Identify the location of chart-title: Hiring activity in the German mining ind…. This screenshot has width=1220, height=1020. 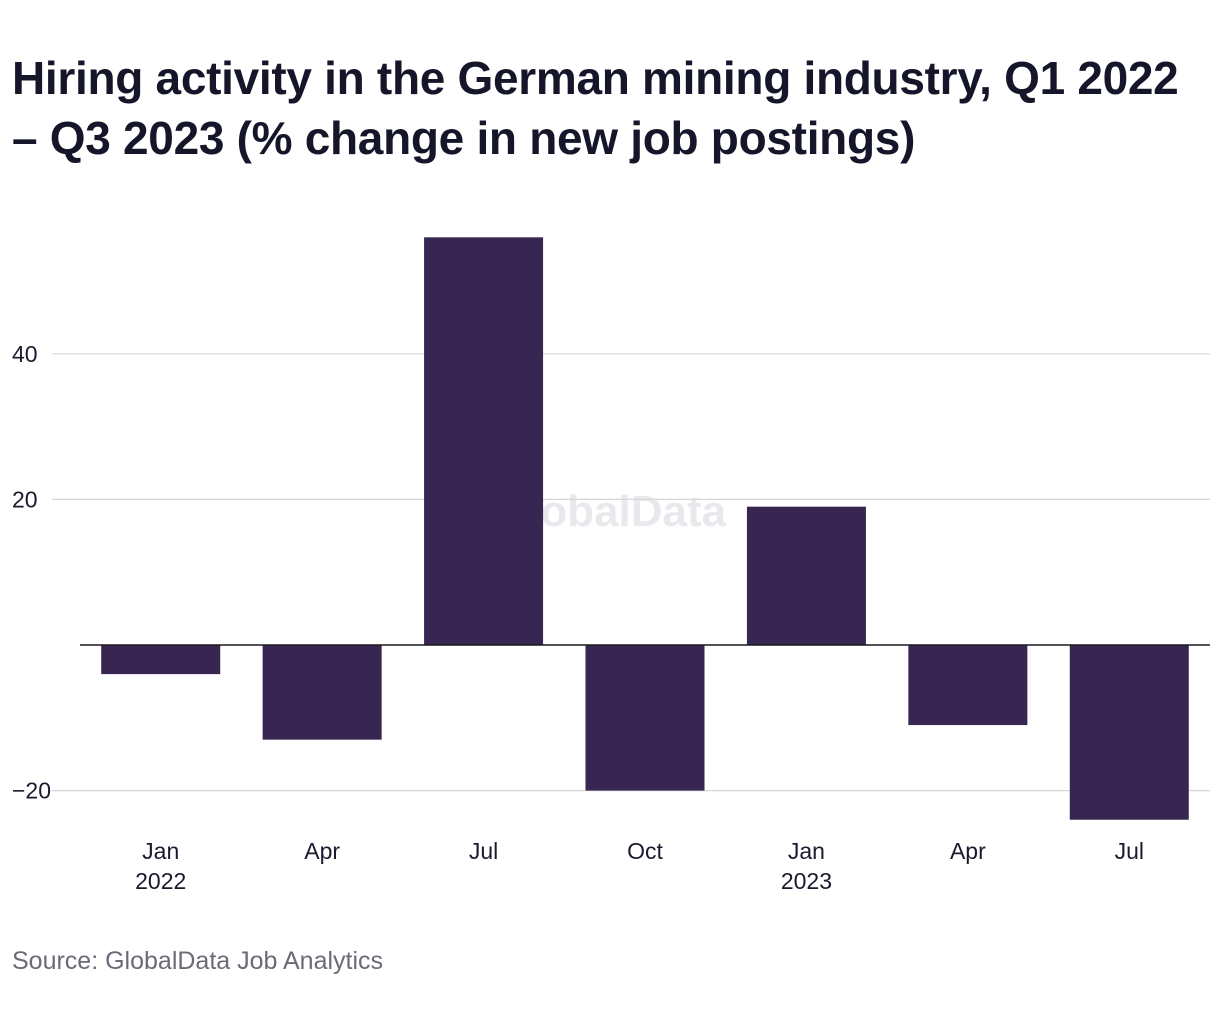
(595, 108).